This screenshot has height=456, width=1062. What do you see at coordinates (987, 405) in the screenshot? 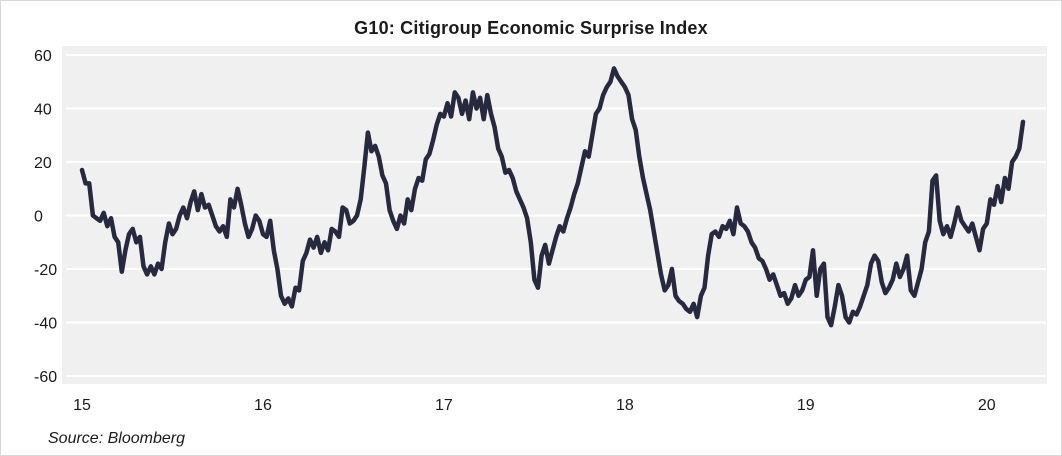
I see `x-tick-label: 20` at bounding box center [987, 405].